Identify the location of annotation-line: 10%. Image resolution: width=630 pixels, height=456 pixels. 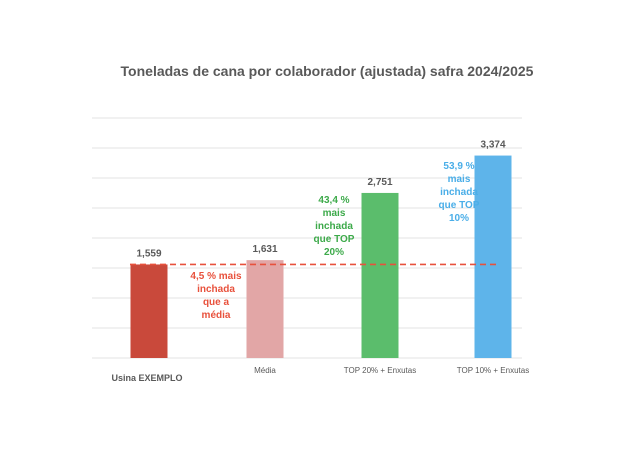
(459, 218).